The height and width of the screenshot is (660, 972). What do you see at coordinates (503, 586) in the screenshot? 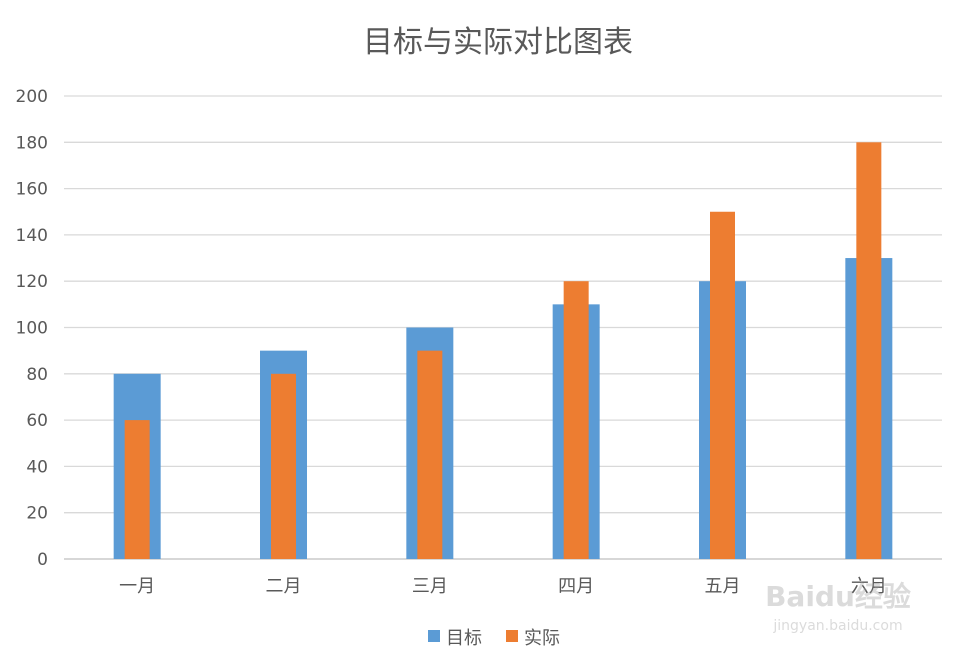
I see `x-axis-tick-labels: 一月 二月 三月 四月 五月 六月` at bounding box center [503, 586].